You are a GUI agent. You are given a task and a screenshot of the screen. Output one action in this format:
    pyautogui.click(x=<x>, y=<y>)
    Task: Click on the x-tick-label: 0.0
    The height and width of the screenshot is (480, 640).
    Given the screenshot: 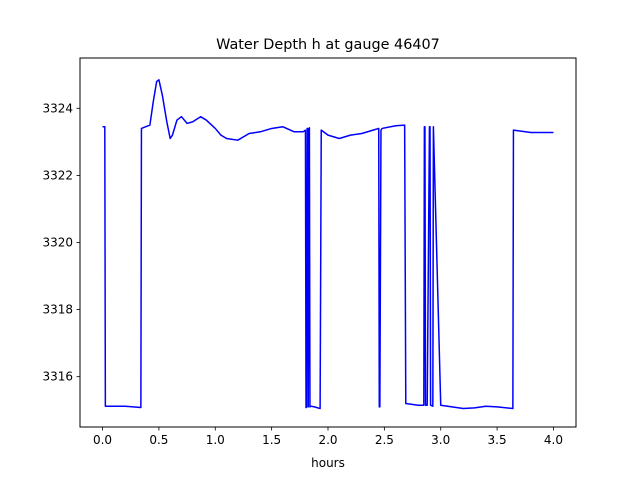 What is the action you would take?
    pyautogui.click(x=102, y=440)
    